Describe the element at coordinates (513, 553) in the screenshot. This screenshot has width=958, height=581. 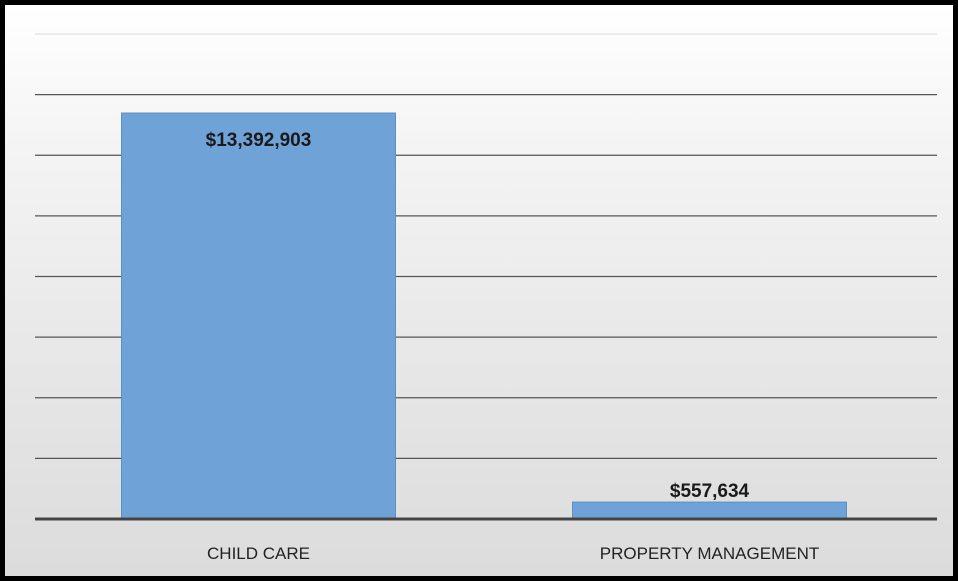
I see `category-labels: CHILD CARE PROPERTY MANAGEMENT` at that location.